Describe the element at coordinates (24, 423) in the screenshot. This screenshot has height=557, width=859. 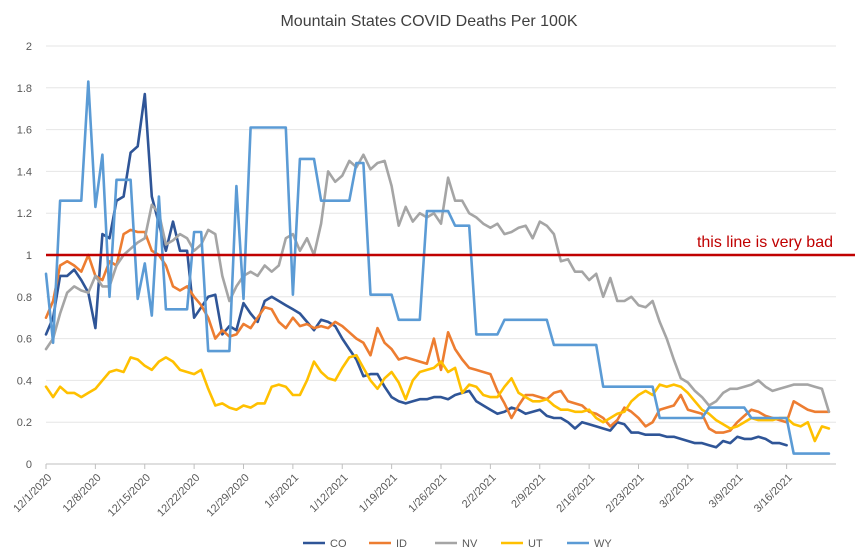
I see `y-tick-label: 0.2` at that location.